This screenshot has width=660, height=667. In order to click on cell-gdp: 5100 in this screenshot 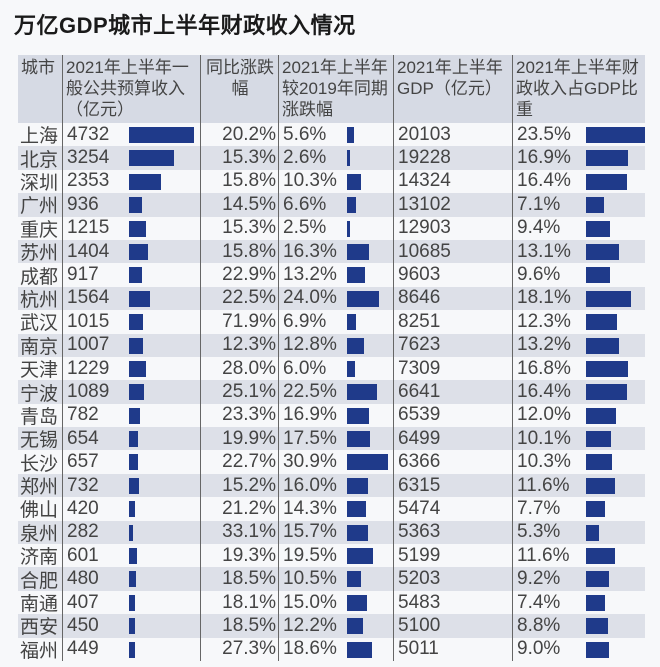, I will do `click(452, 626)`.